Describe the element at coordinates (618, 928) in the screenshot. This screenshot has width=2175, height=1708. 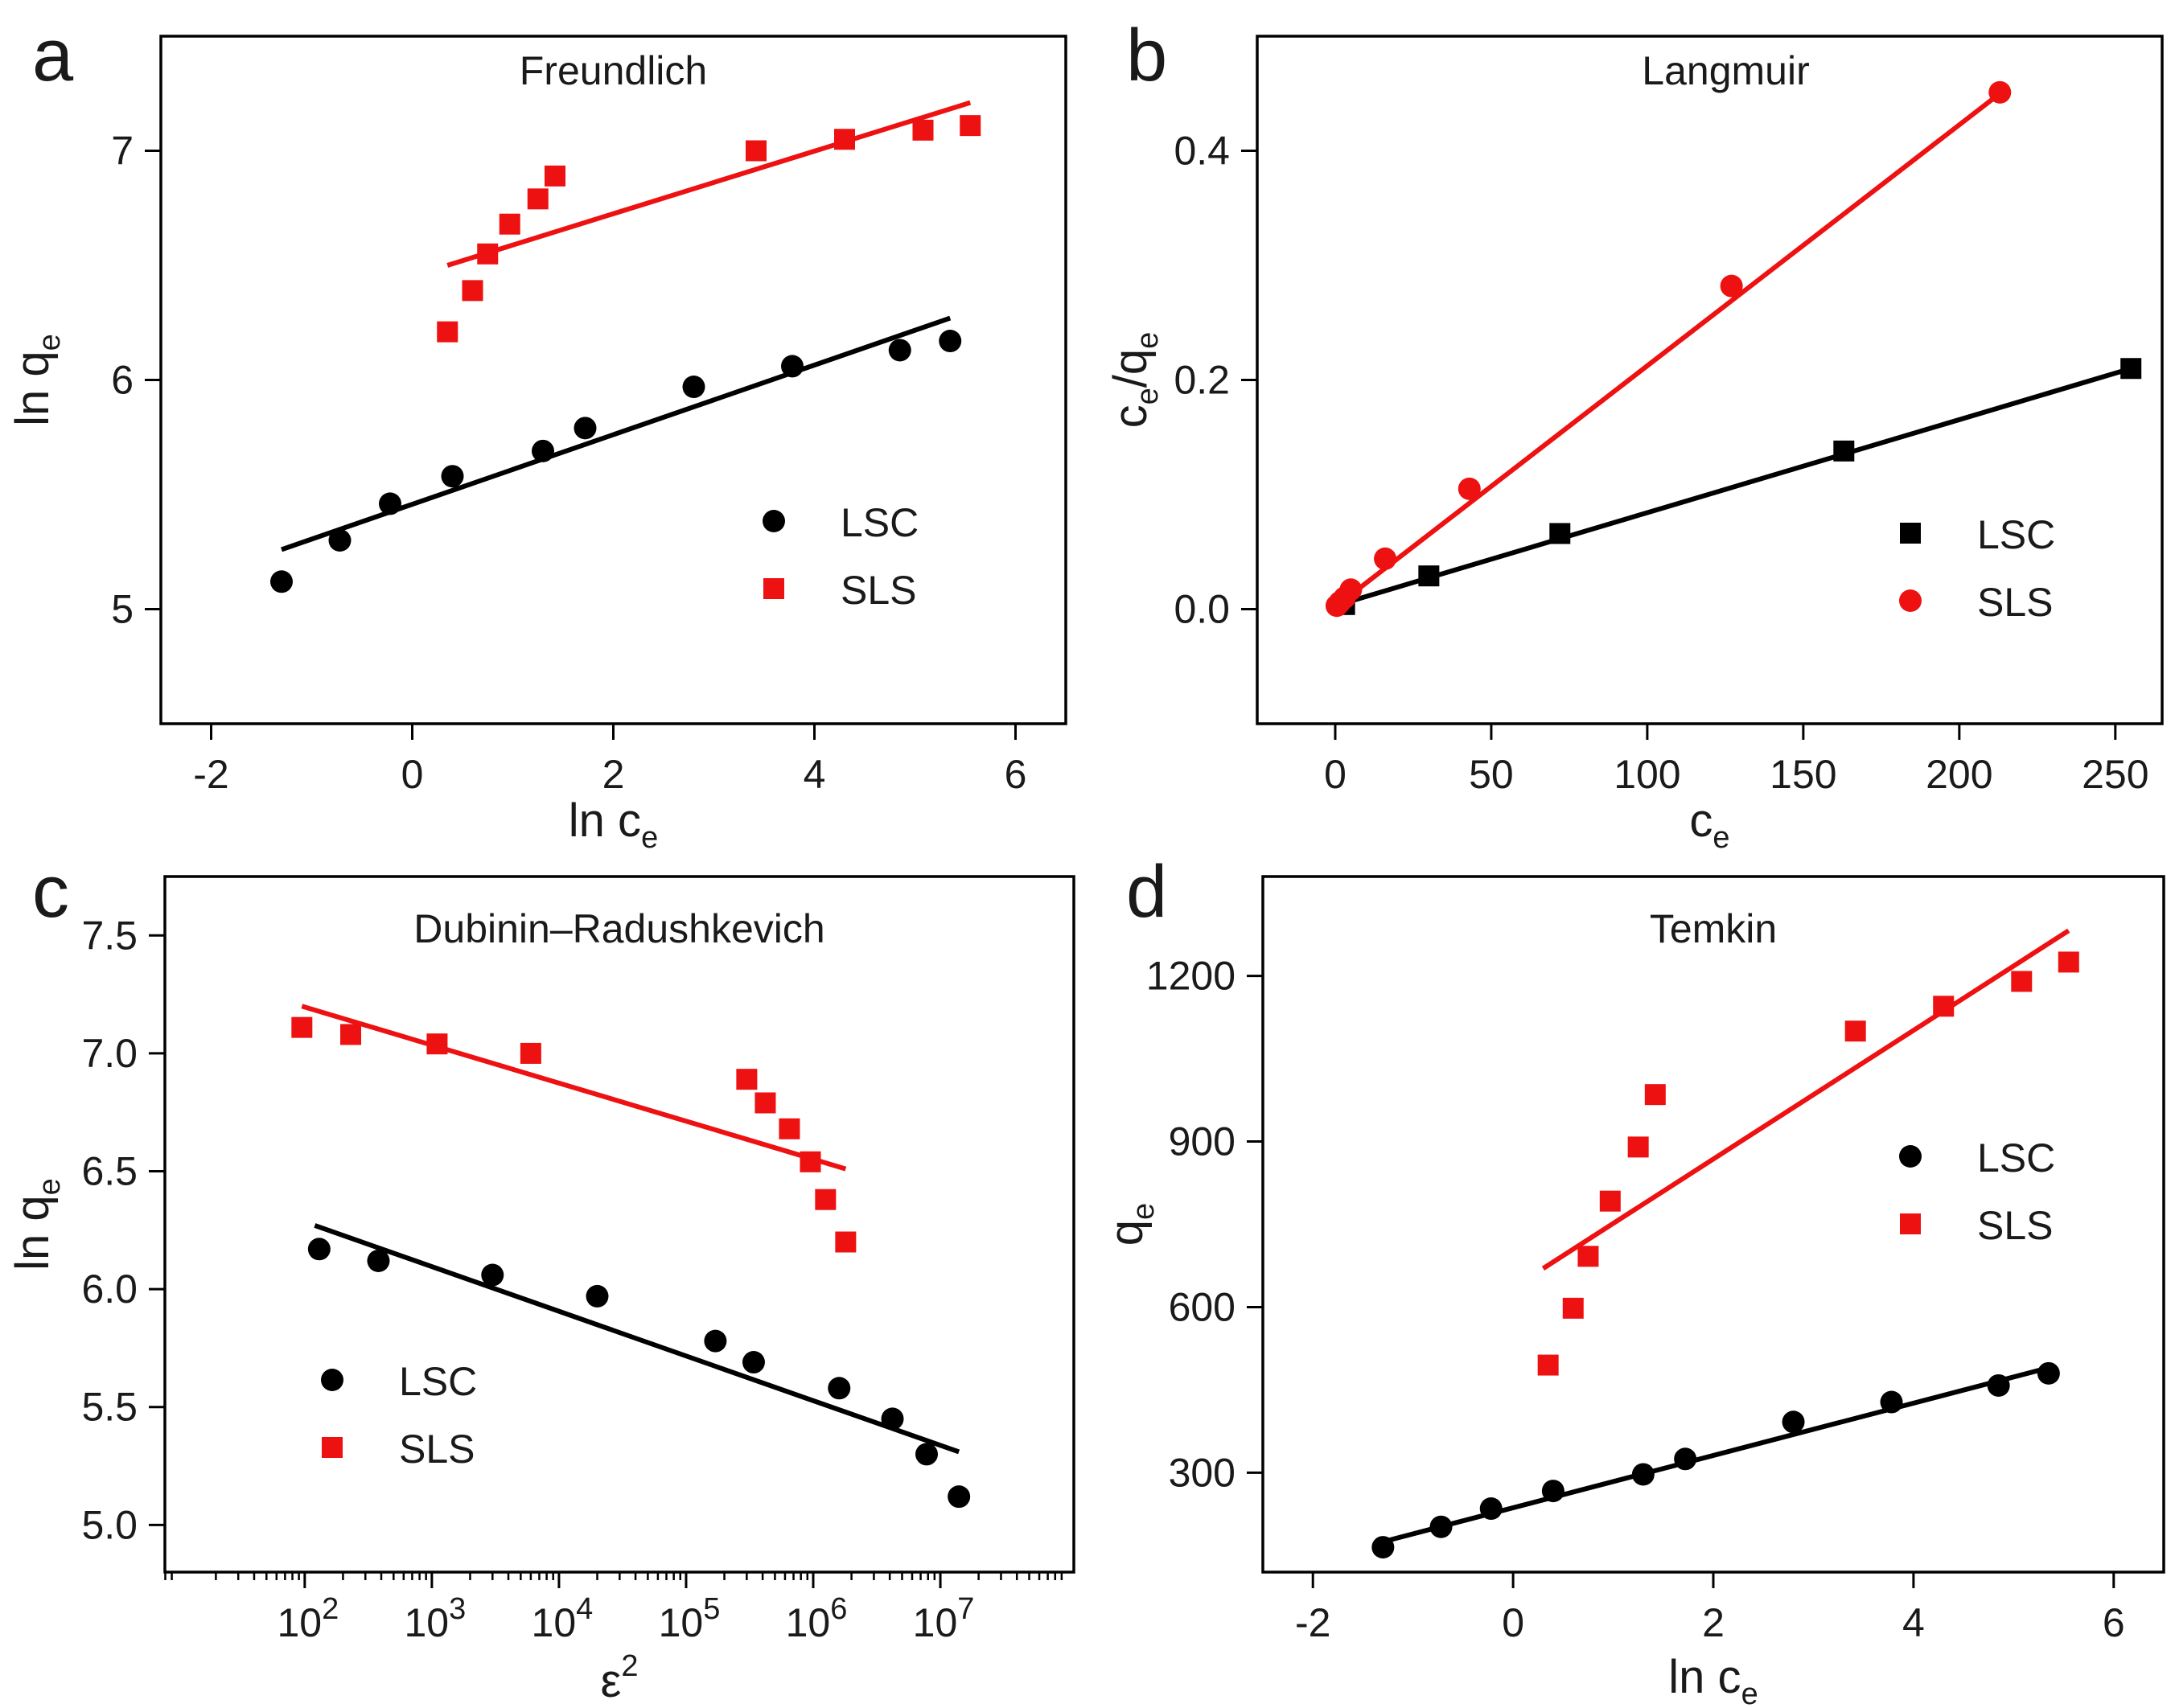
I see `panel-title: Dubinin–Radushkevich` at that location.